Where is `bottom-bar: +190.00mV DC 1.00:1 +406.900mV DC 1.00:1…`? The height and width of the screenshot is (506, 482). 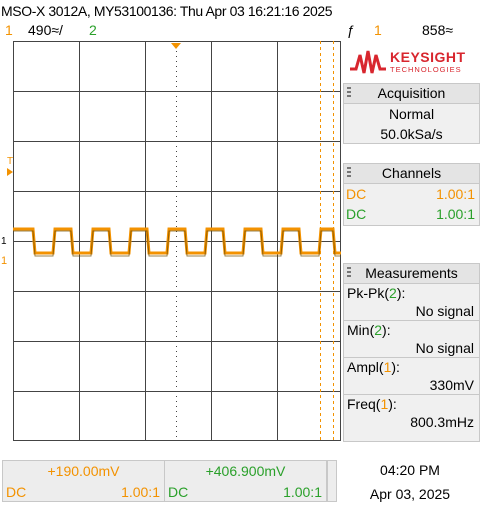 bottom-bar: +190.00mV DC 1.00:1 +406.900mV DC 1.00:1… is located at coordinates (241, 480).